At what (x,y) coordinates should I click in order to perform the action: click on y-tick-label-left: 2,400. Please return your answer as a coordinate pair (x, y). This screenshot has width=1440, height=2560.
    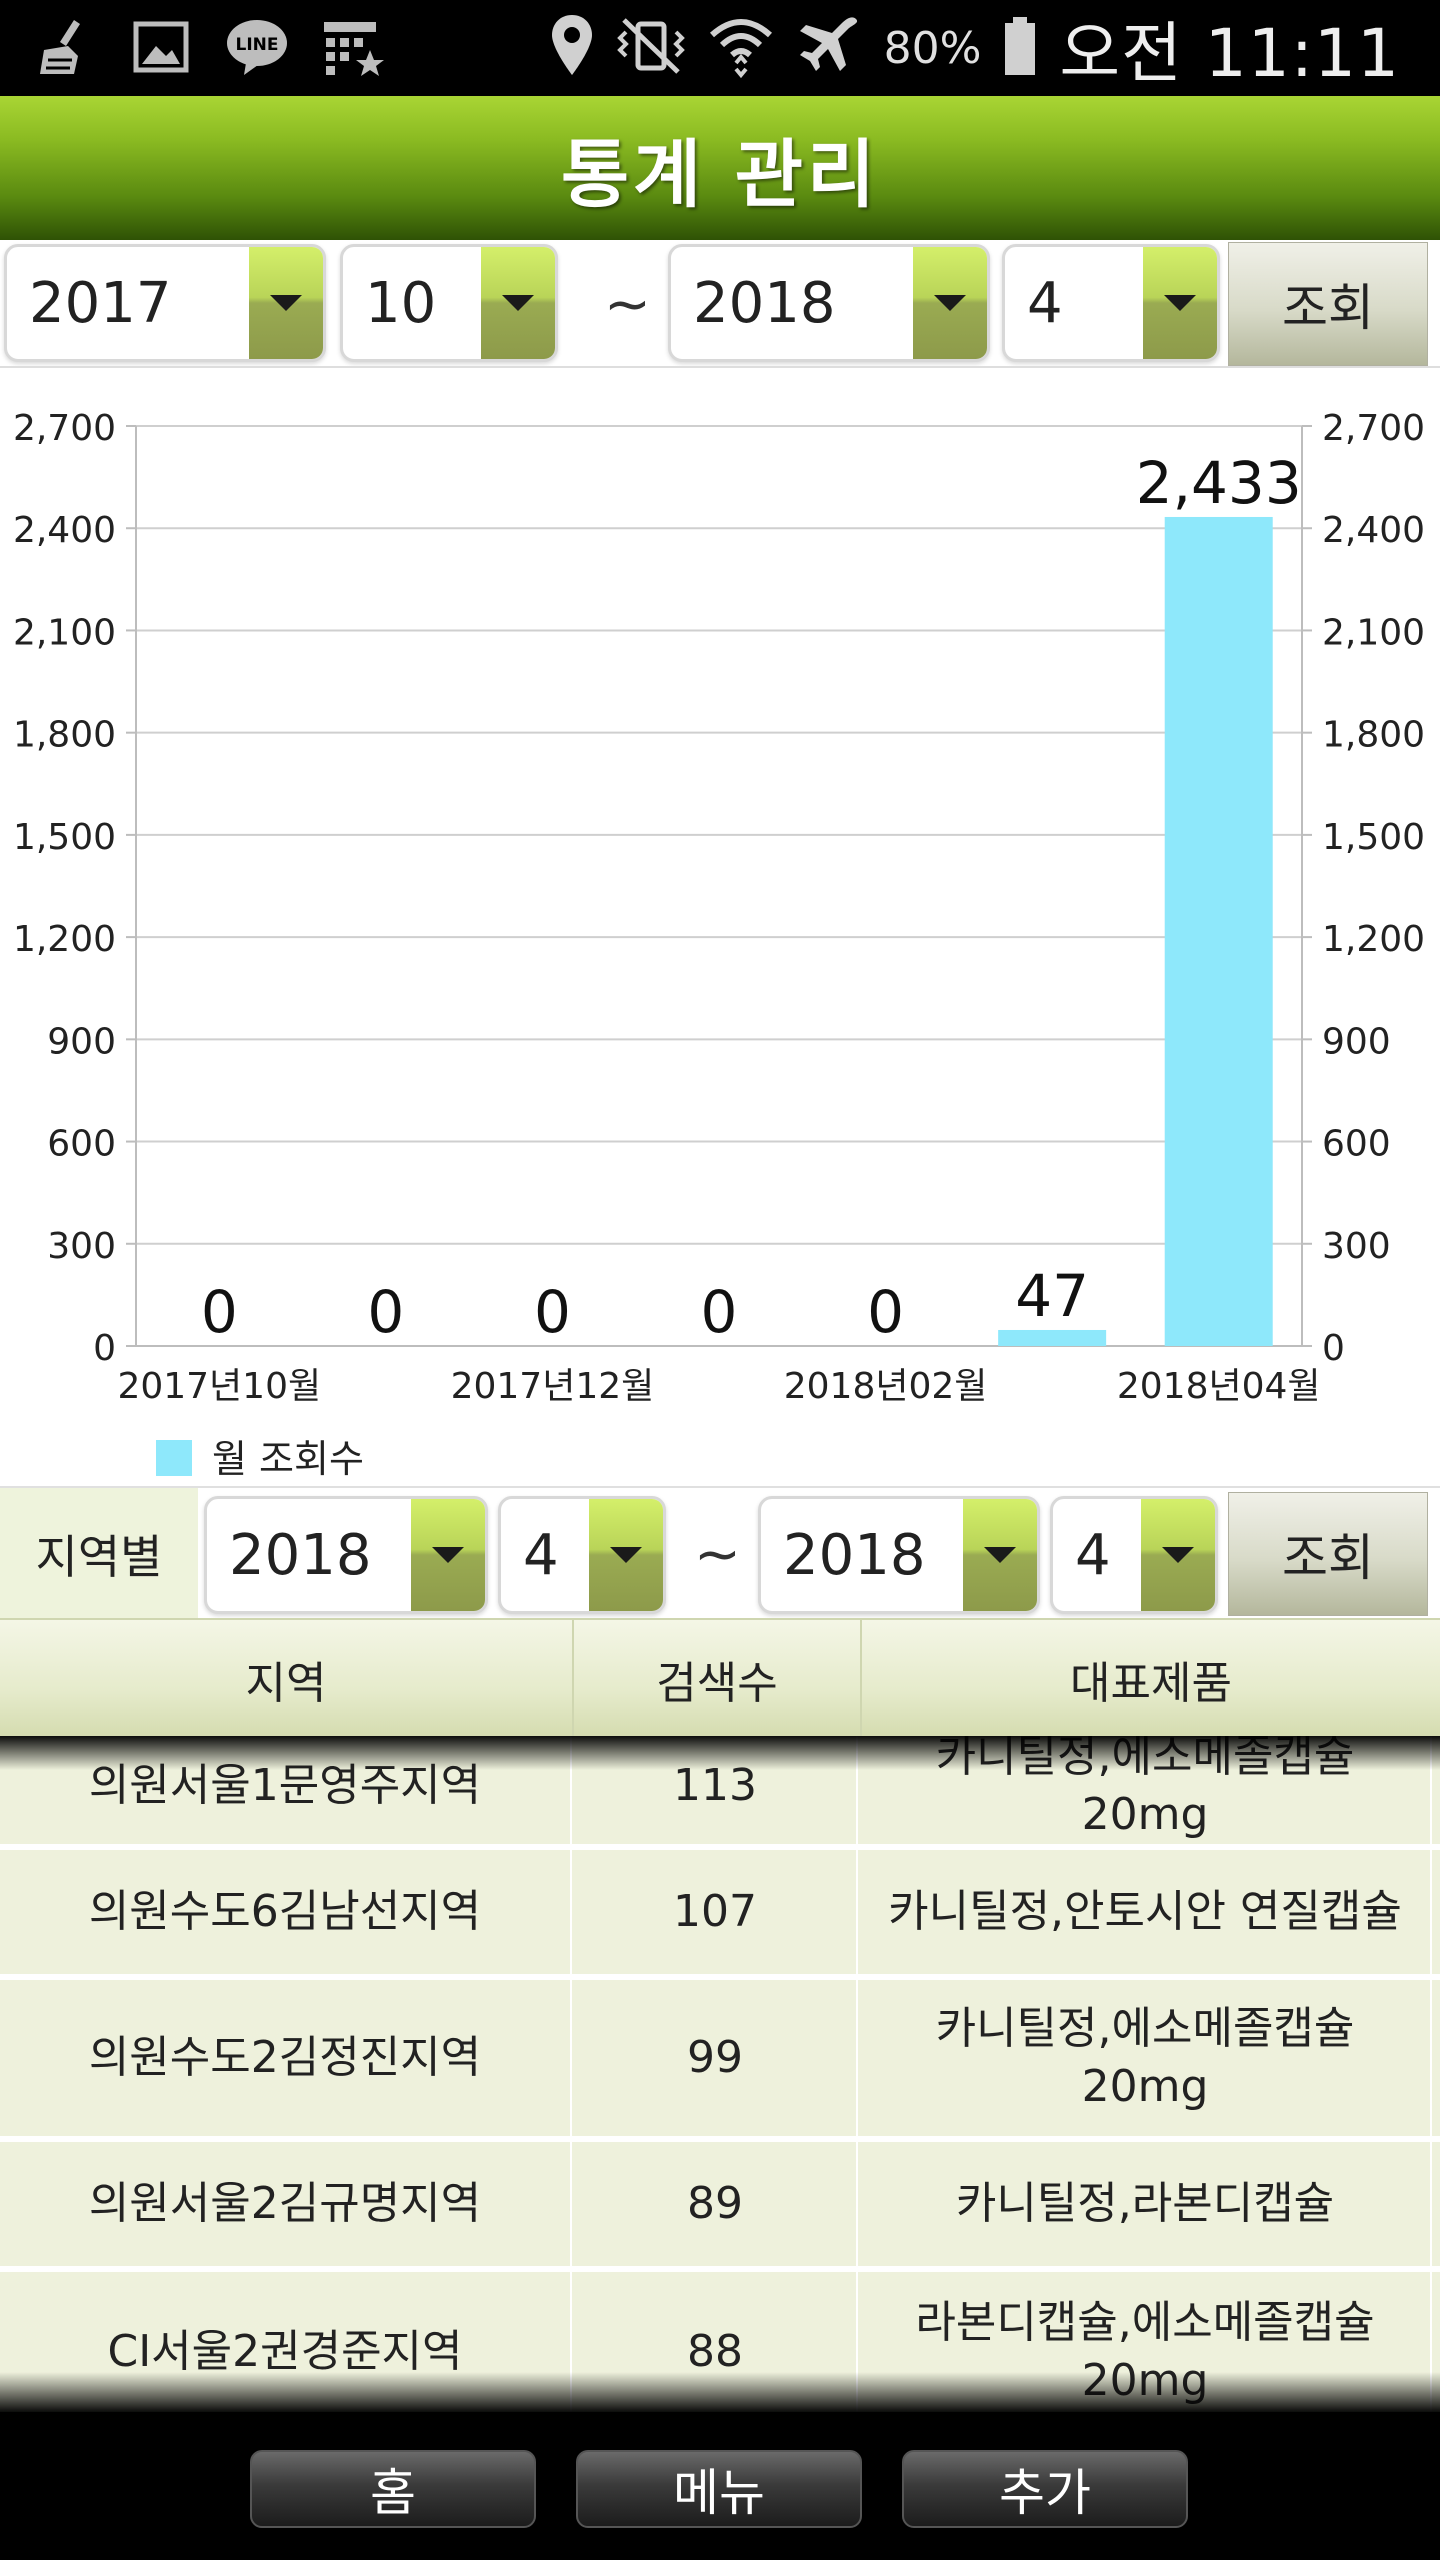
    Looking at the image, I should click on (64, 530).